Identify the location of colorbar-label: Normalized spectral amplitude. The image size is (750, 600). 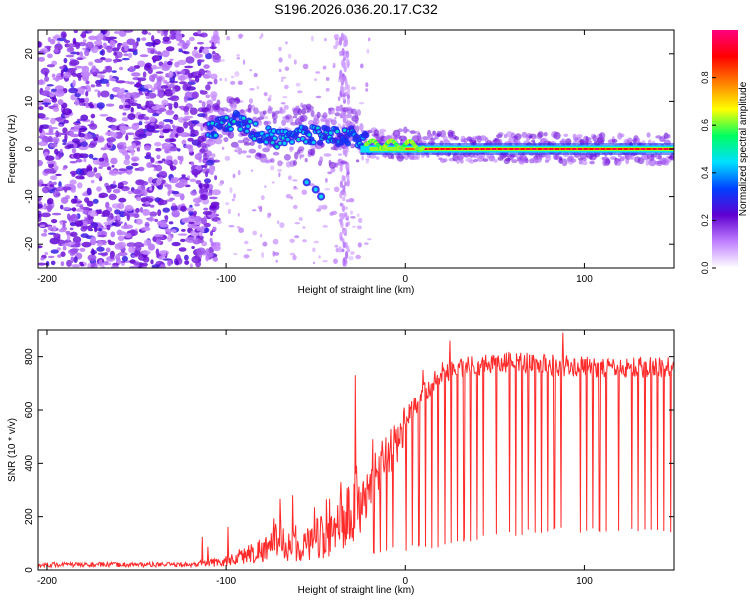
(743, 148).